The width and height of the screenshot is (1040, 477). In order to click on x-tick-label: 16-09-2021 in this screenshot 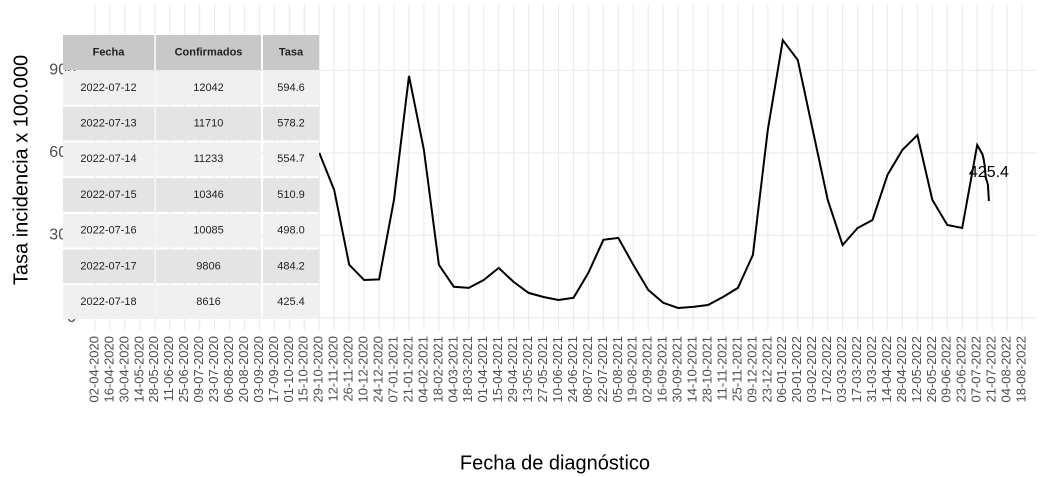, I will do `click(662, 369)`.